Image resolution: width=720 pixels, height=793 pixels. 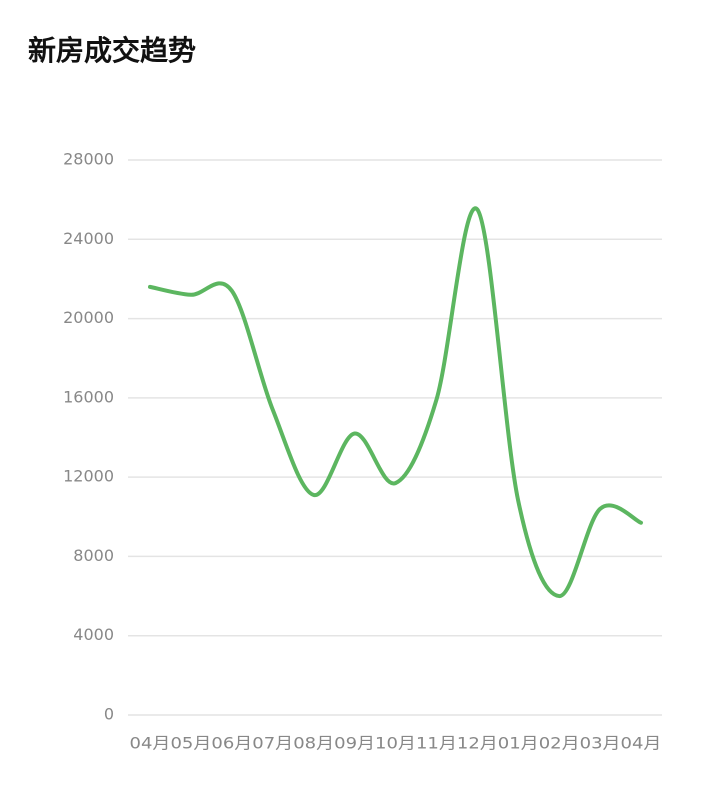 I want to click on x-tick-label: 10月, so click(x=395, y=743).